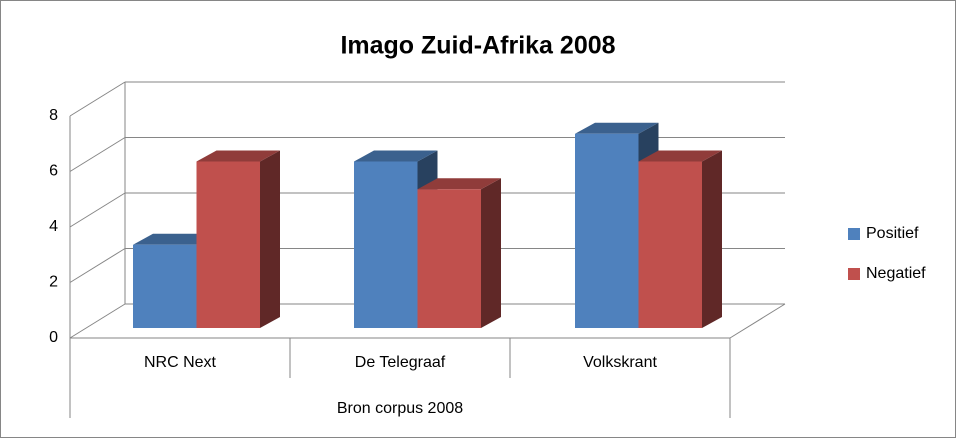  What do you see at coordinates (53, 171) in the screenshot?
I see `y-tick-label: 6` at bounding box center [53, 171].